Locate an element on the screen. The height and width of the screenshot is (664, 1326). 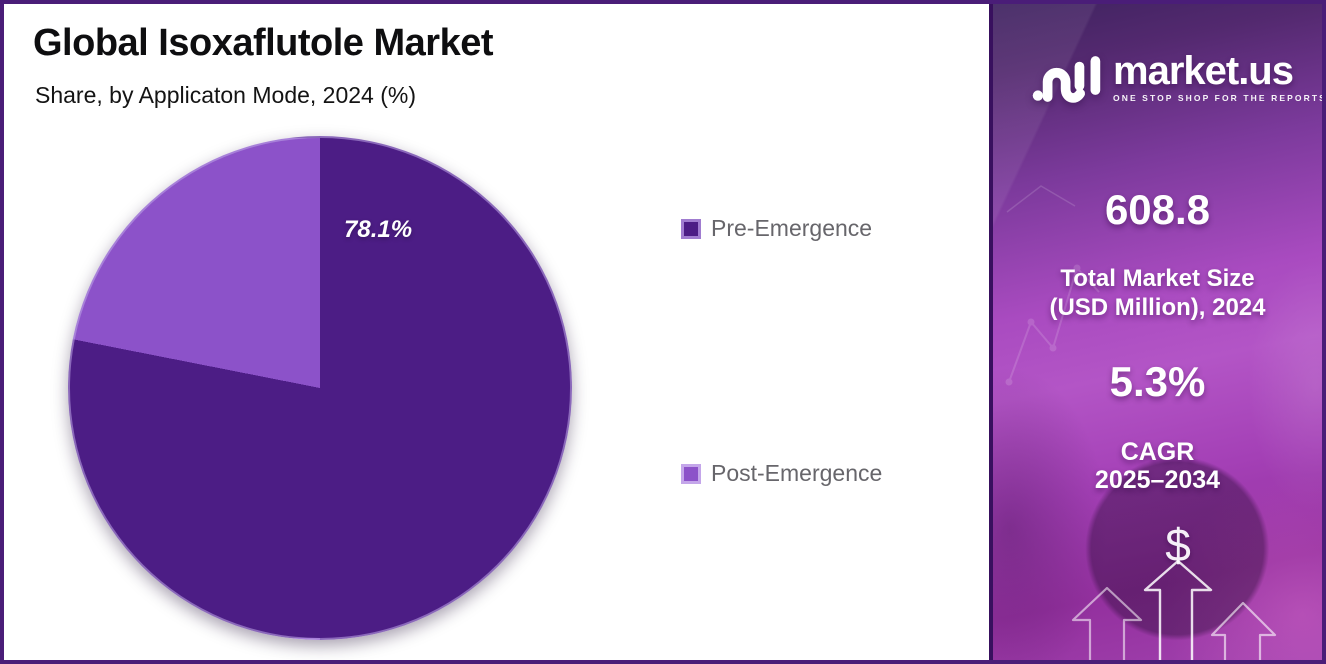
market-us-logo-icon is located at coordinates (1066, 79).